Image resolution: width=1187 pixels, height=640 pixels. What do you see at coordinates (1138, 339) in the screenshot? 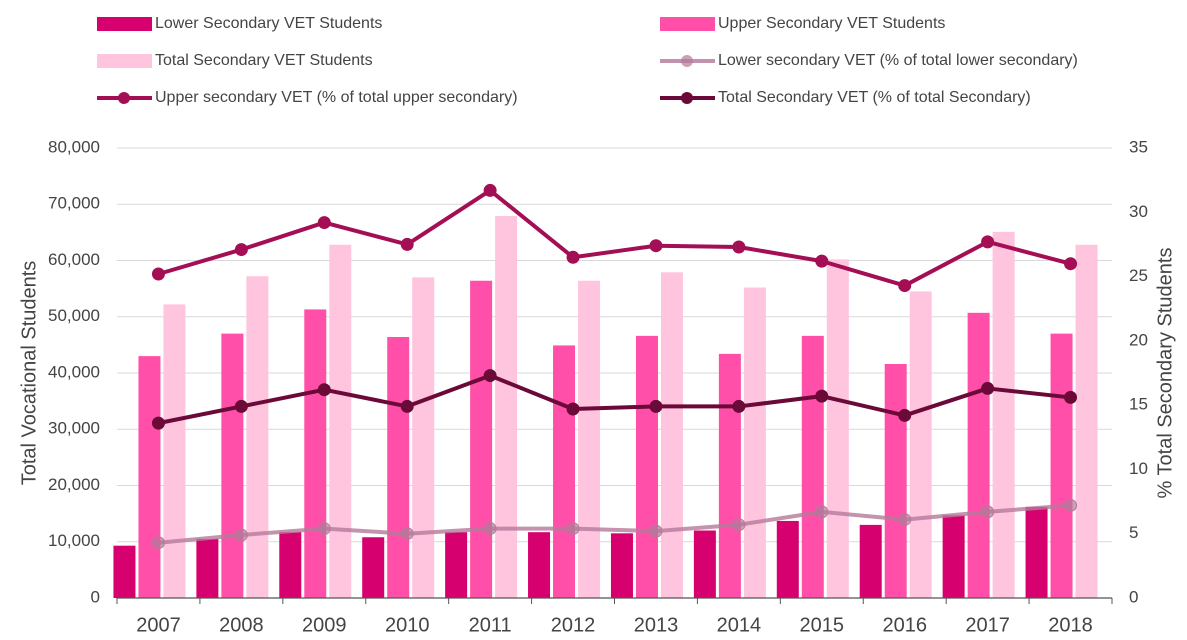
I see `y2-tick-label: 20` at bounding box center [1138, 339].